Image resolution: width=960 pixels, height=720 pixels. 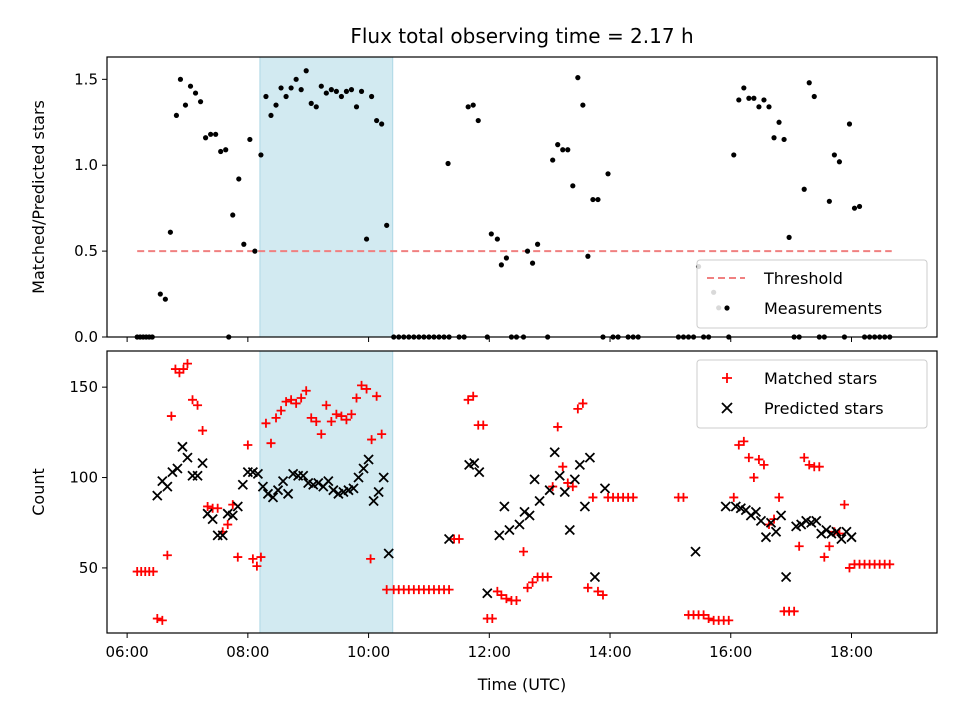 I want to click on legend-label: Predicted stars, so click(x=824, y=408).